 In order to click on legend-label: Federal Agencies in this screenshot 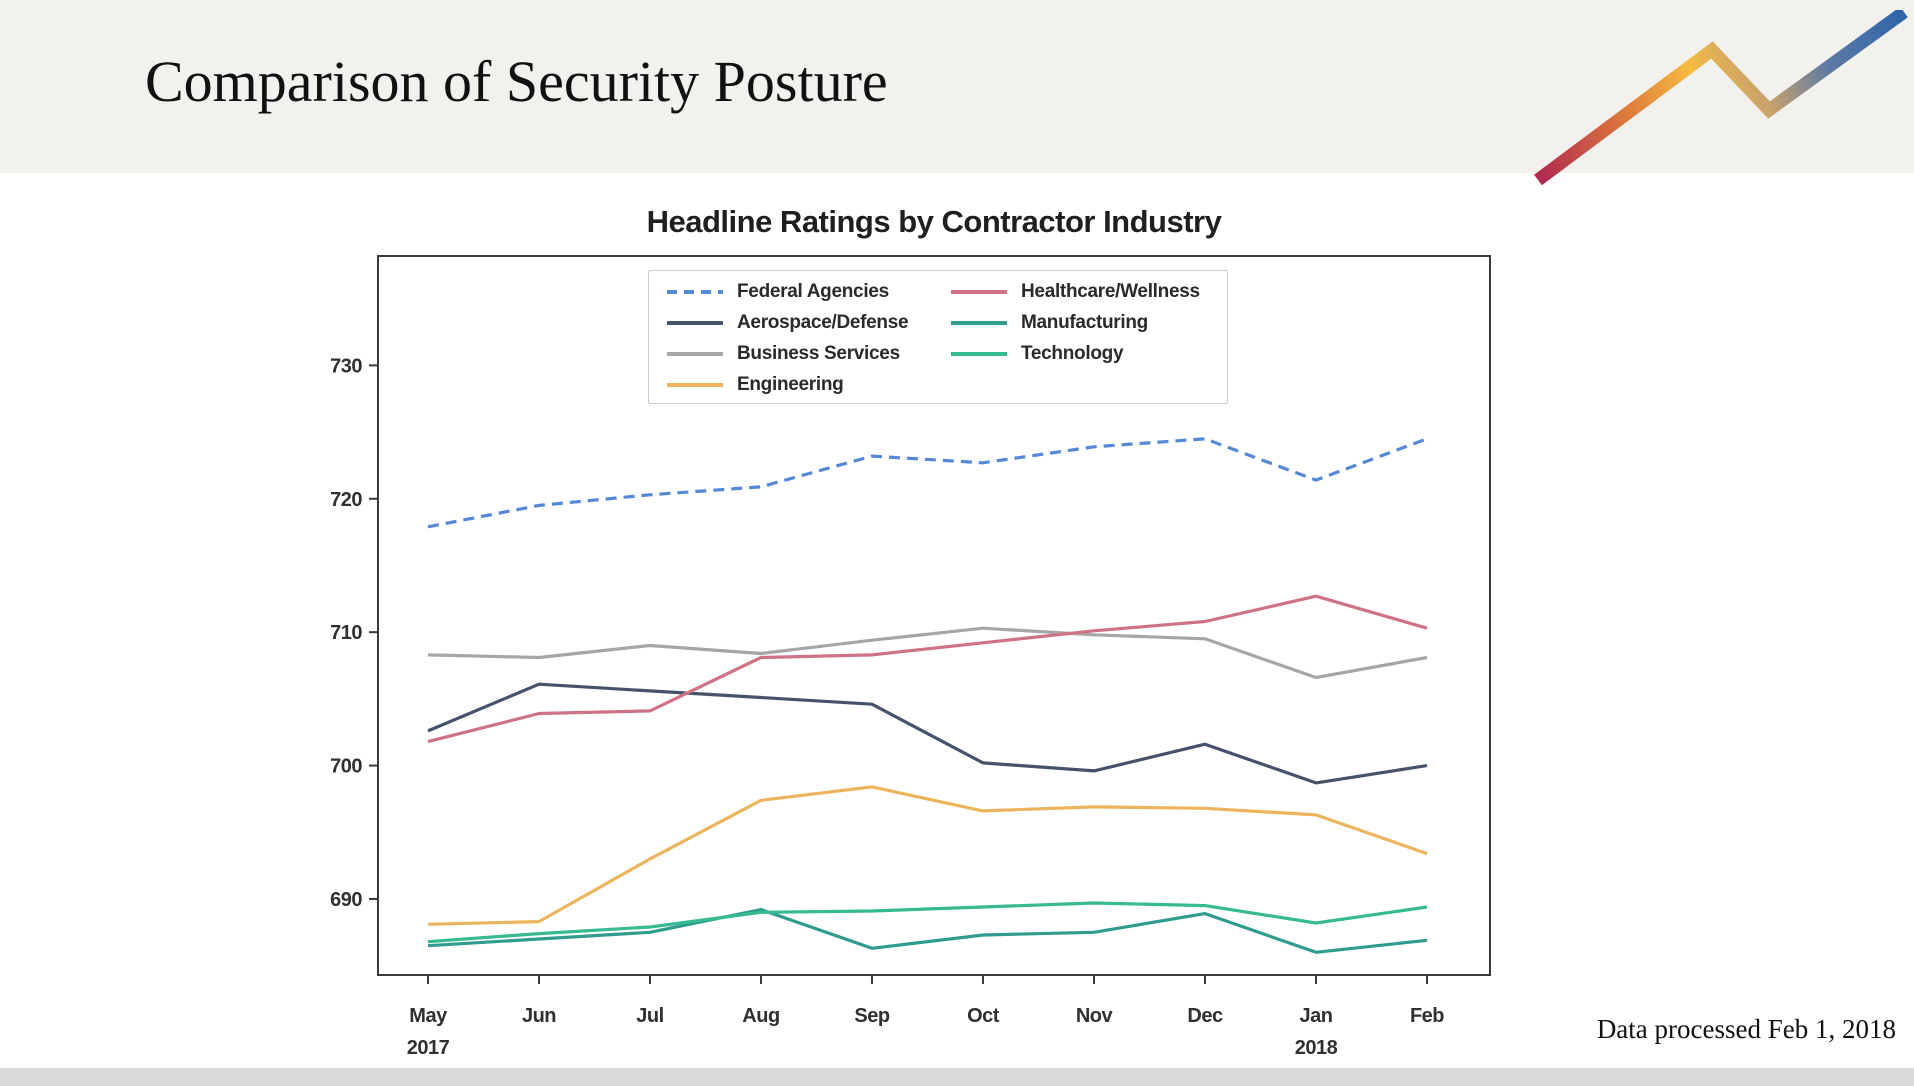, I will do `click(813, 291)`.